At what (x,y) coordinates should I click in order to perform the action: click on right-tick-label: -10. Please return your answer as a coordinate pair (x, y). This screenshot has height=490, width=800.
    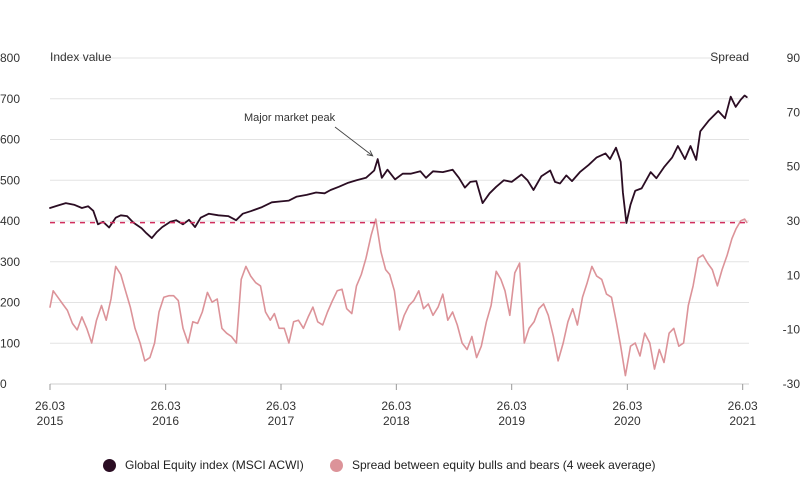
    Looking at the image, I should click on (791, 330).